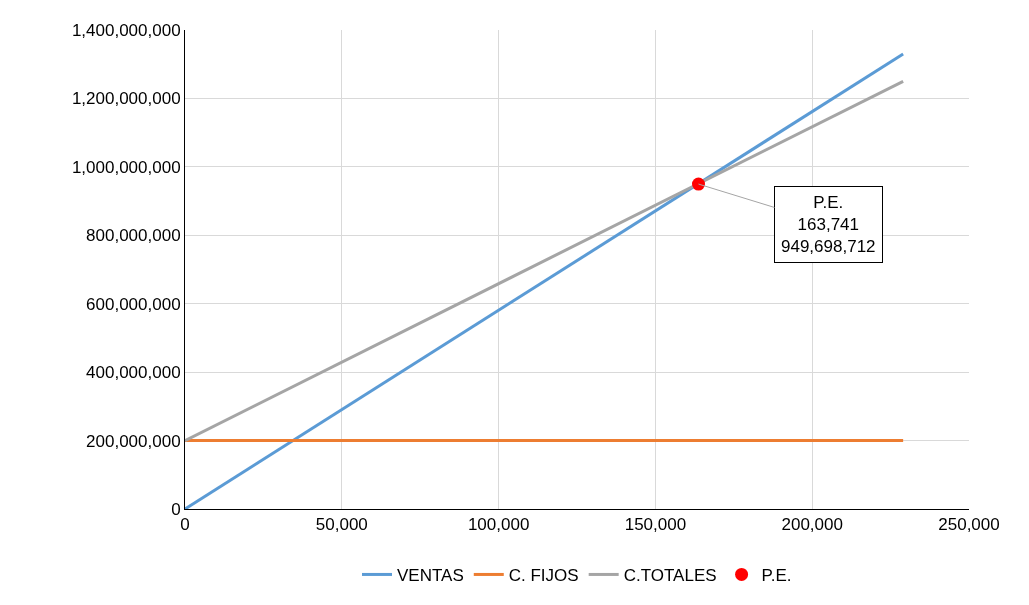  I want to click on x-tick-label: 150,000, so click(655, 525).